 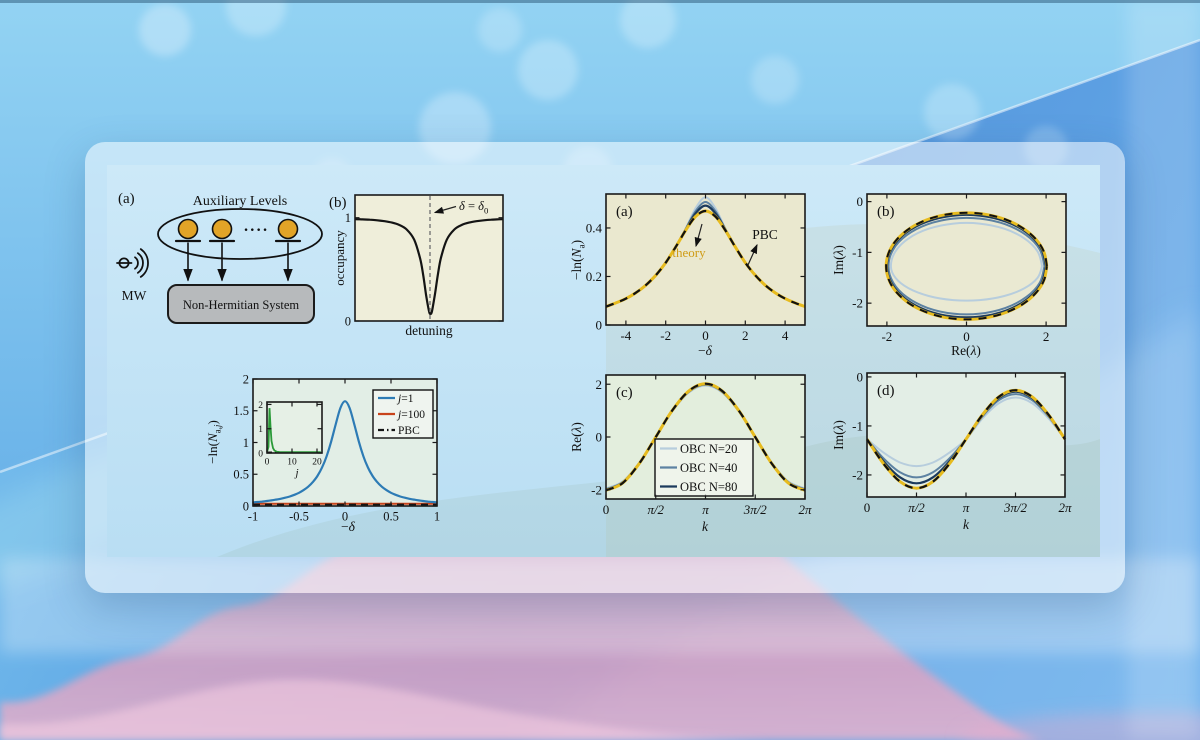 I want to click on axes-border, so click(x=294, y=427).